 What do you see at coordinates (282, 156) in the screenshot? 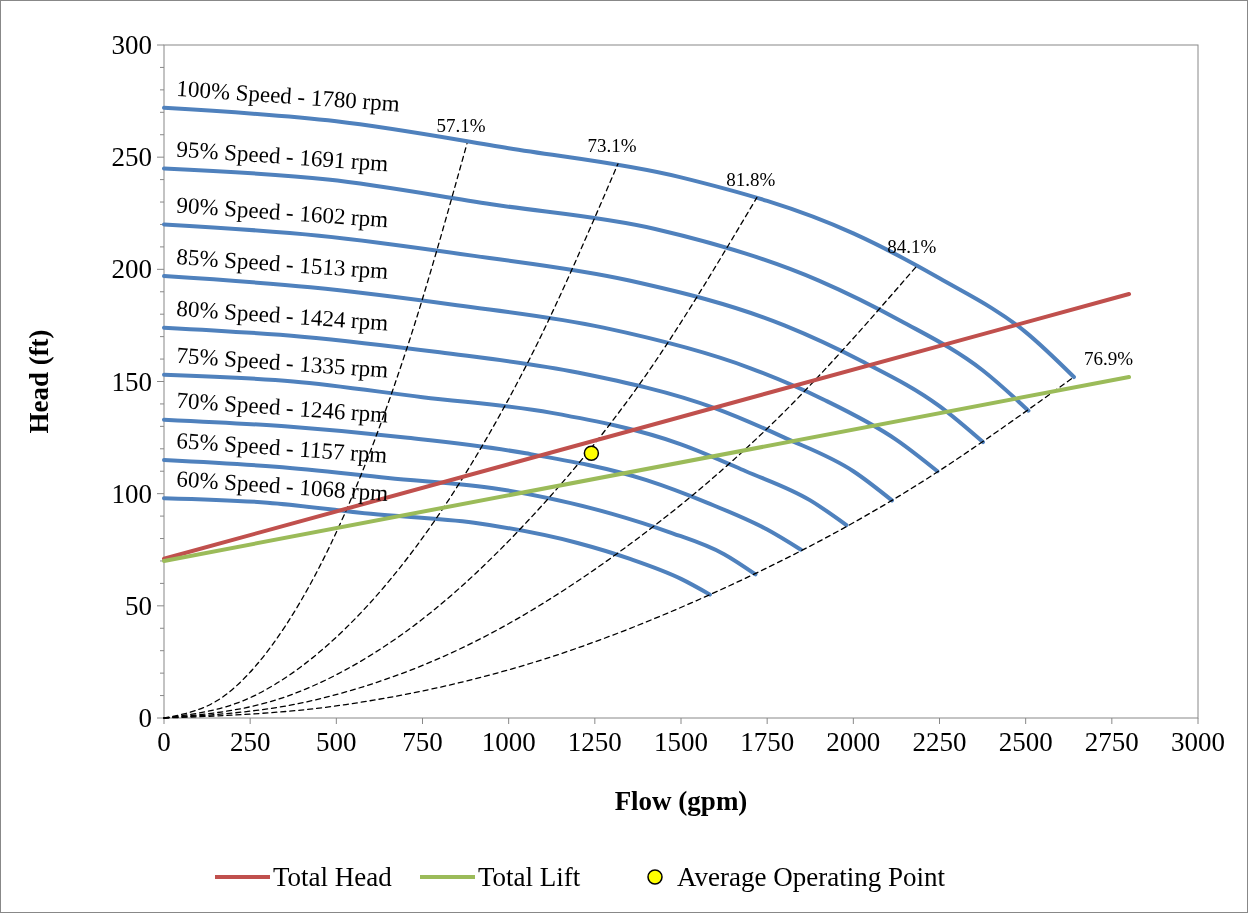
I see `annotation: 95% Speed - 1691 rpm` at bounding box center [282, 156].